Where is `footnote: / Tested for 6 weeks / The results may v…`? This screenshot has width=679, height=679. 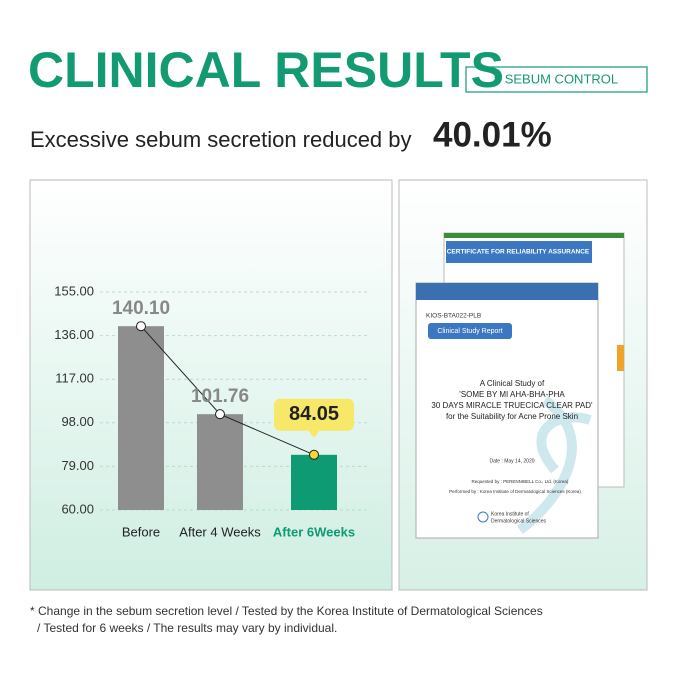 footnote: / Tested for 6 weeks / The results may v… is located at coordinates (187, 628).